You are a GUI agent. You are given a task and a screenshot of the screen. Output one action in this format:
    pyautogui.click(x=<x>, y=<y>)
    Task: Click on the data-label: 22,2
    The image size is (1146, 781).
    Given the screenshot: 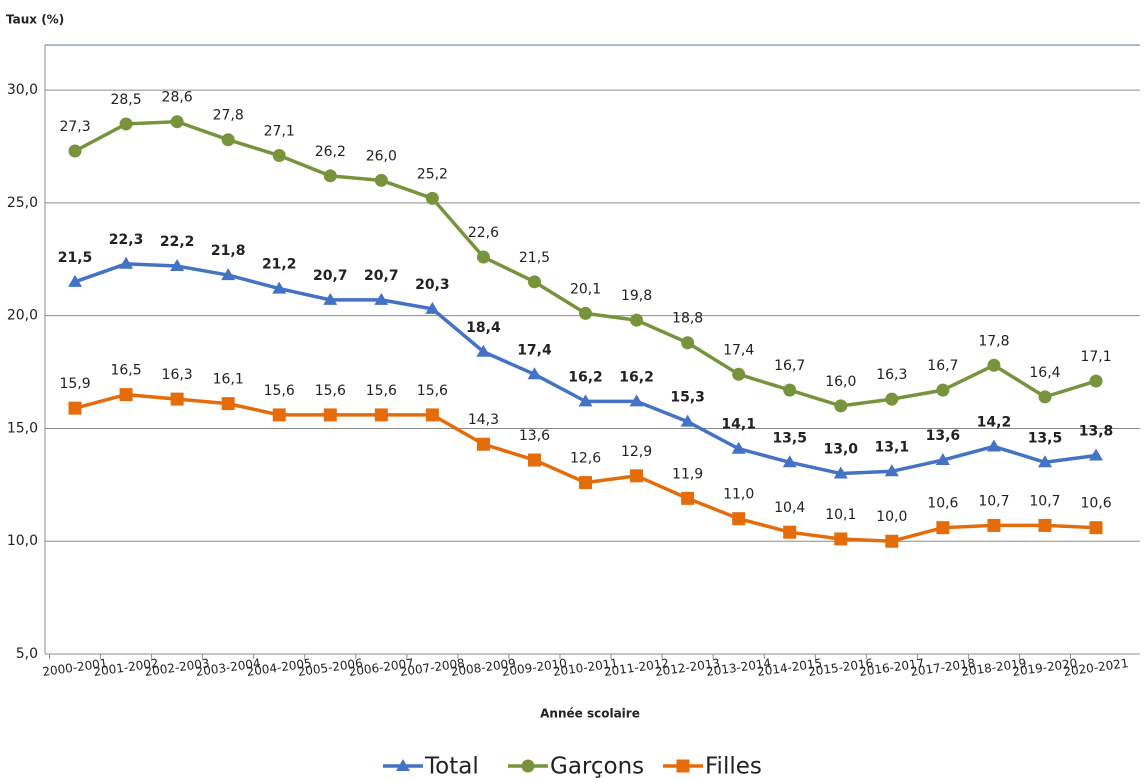 What is the action you would take?
    pyautogui.click(x=177, y=242)
    